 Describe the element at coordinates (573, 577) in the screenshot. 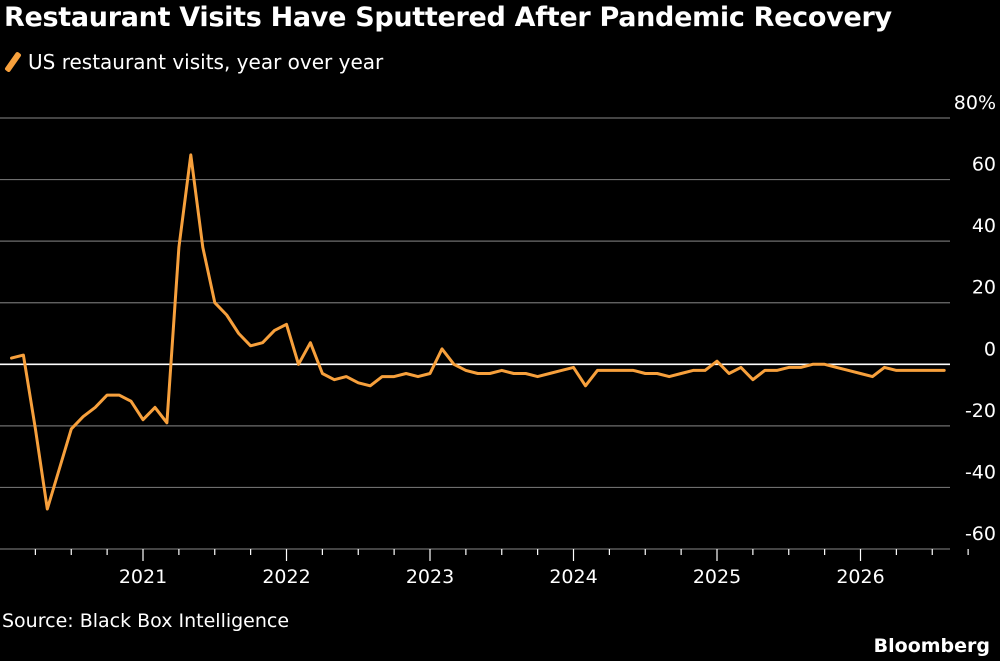

I see `x-tick-label: 2024` at that location.